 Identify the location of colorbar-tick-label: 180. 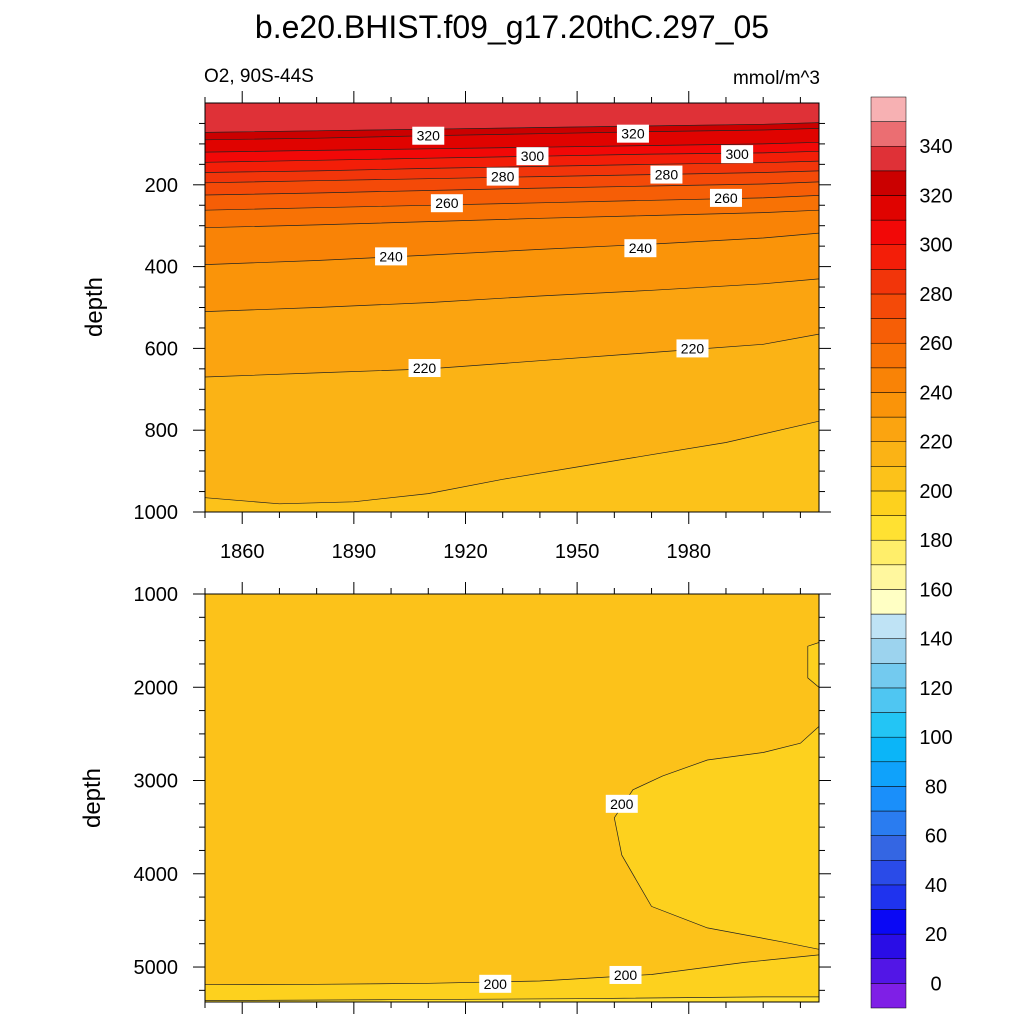
(935, 541).